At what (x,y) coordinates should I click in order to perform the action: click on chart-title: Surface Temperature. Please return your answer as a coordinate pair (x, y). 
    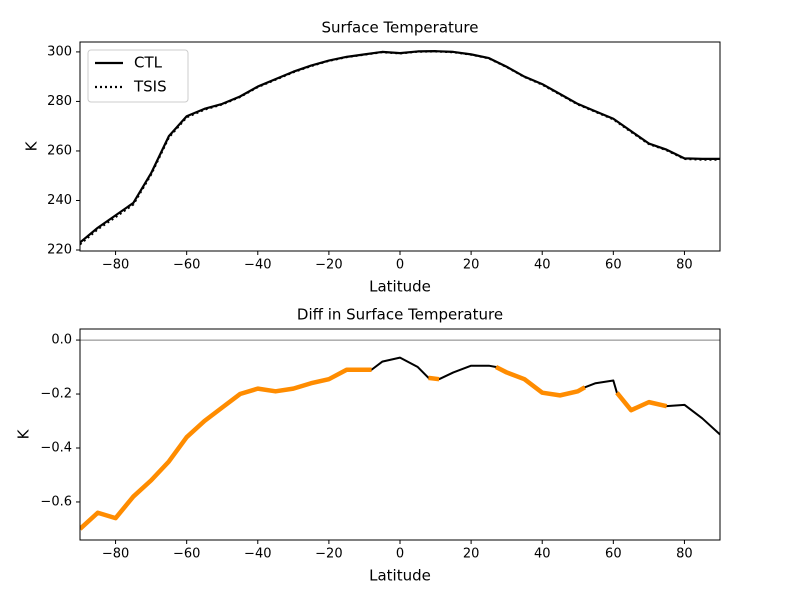
    Looking at the image, I should click on (400, 28).